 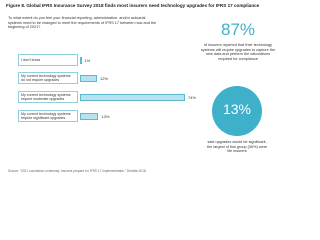 What do you see at coordinates (87, 60) in the screenshot?
I see `value-label: 1%` at bounding box center [87, 60].